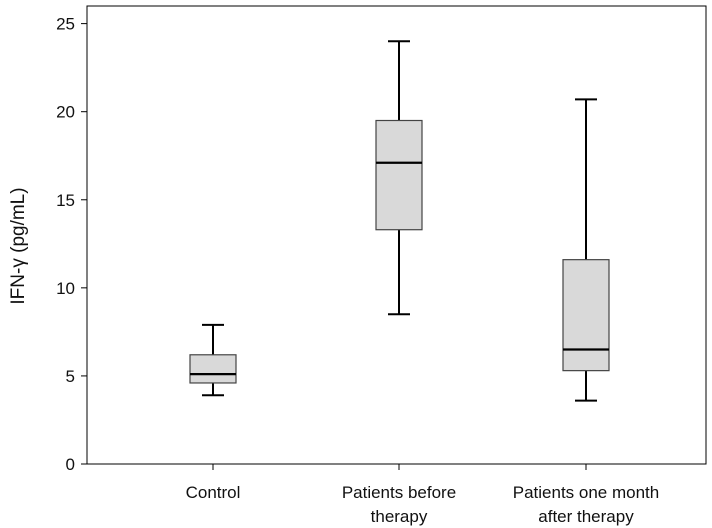  What do you see at coordinates (65, 200) in the screenshot?
I see `y-tick-label: 15` at bounding box center [65, 200].